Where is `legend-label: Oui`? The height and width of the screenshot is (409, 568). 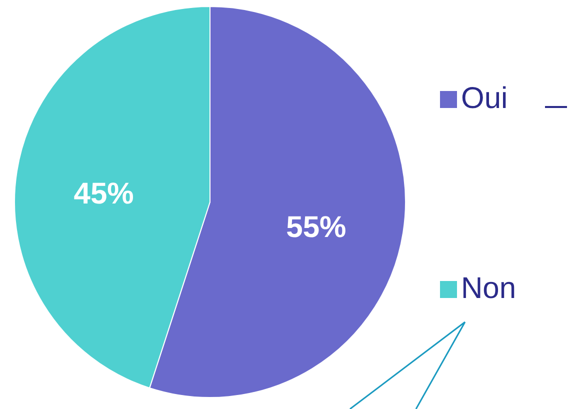 legend-label: Oui is located at coordinates (484, 99).